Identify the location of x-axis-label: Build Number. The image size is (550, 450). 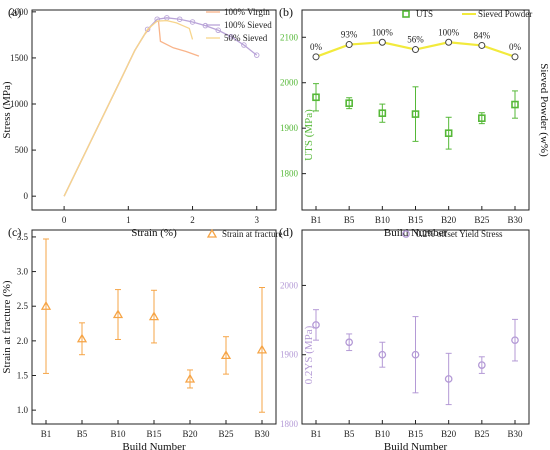
(416, 445).